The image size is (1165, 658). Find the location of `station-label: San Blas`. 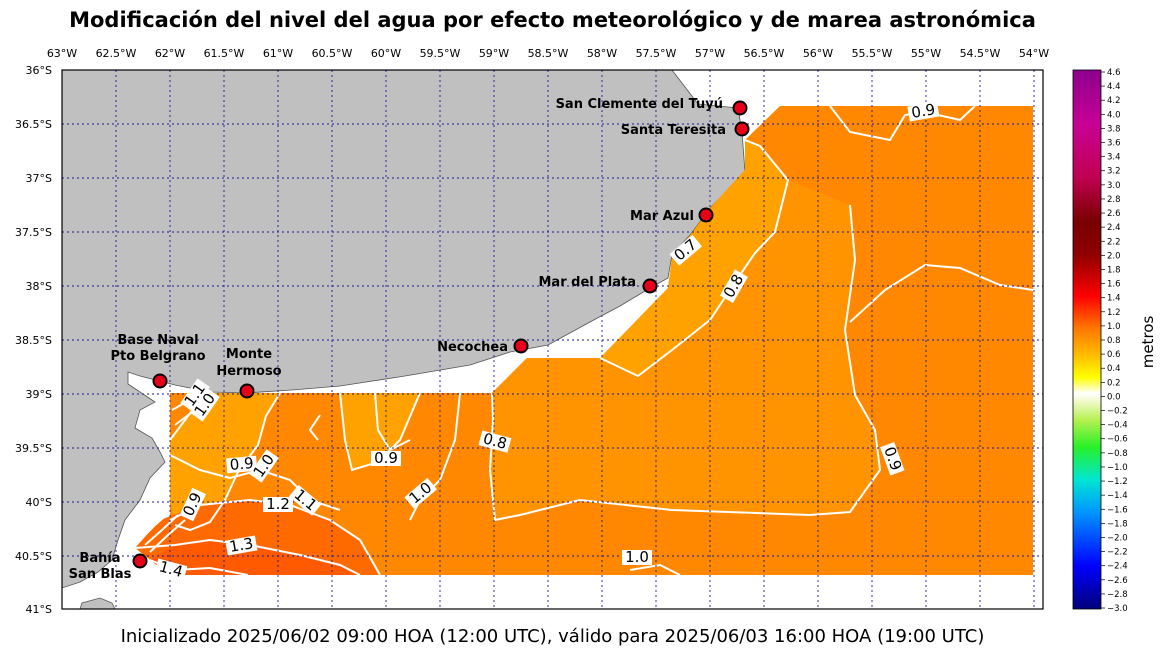

station-label: San Blas is located at coordinates (100, 574).